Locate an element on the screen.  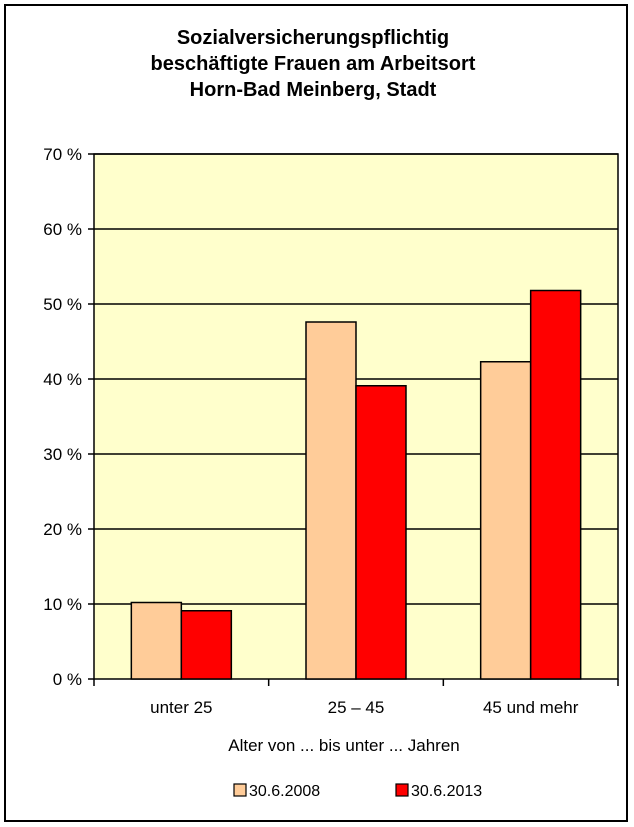
x-tick-label: unter 25 is located at coordinates (181, 707).